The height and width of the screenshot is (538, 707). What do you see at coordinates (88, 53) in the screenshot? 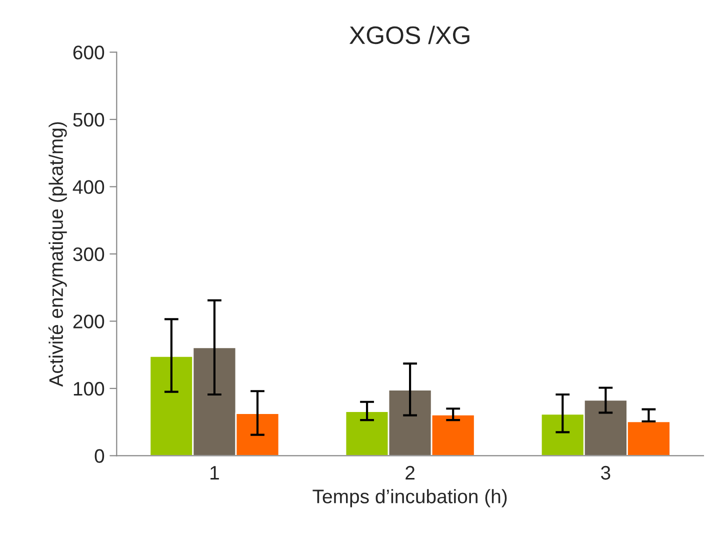
I see `y-tick-label: 600` at bounding box center [88, 53].